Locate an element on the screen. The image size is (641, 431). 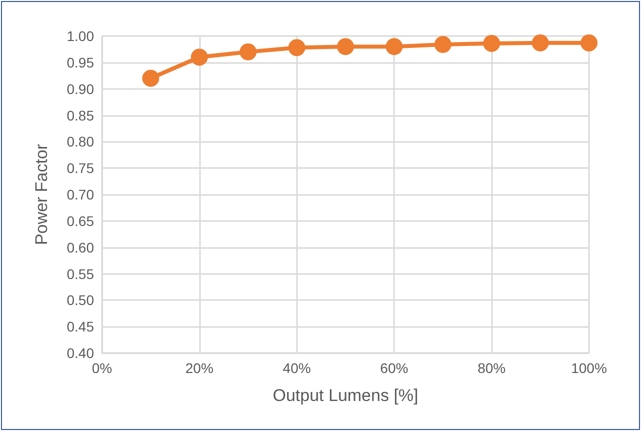
y-tick-label: 0.75 is located at coordinates (80, 168).